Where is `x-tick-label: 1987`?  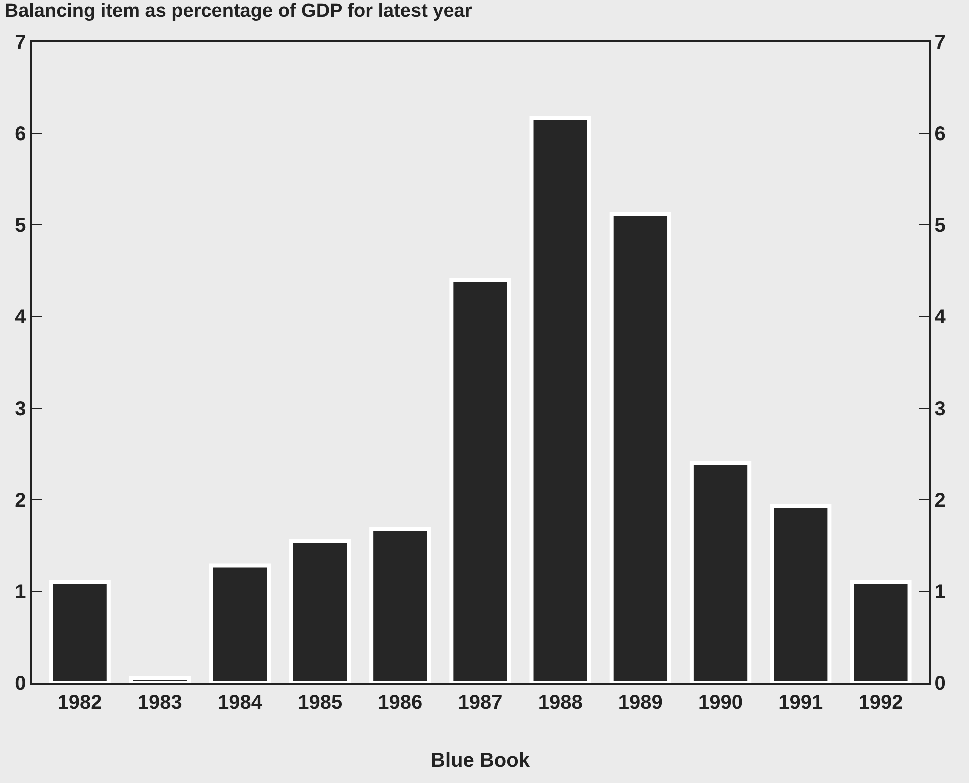 x-tick-label: 1987 is located at coordinates (480, 703).